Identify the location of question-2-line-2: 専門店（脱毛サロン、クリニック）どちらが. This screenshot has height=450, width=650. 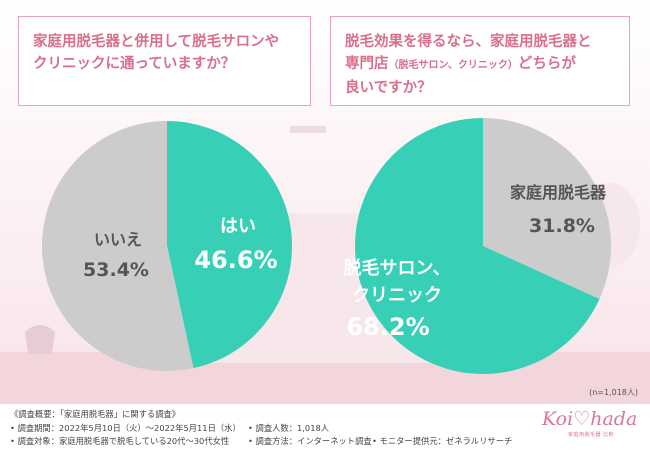
(480, 65).